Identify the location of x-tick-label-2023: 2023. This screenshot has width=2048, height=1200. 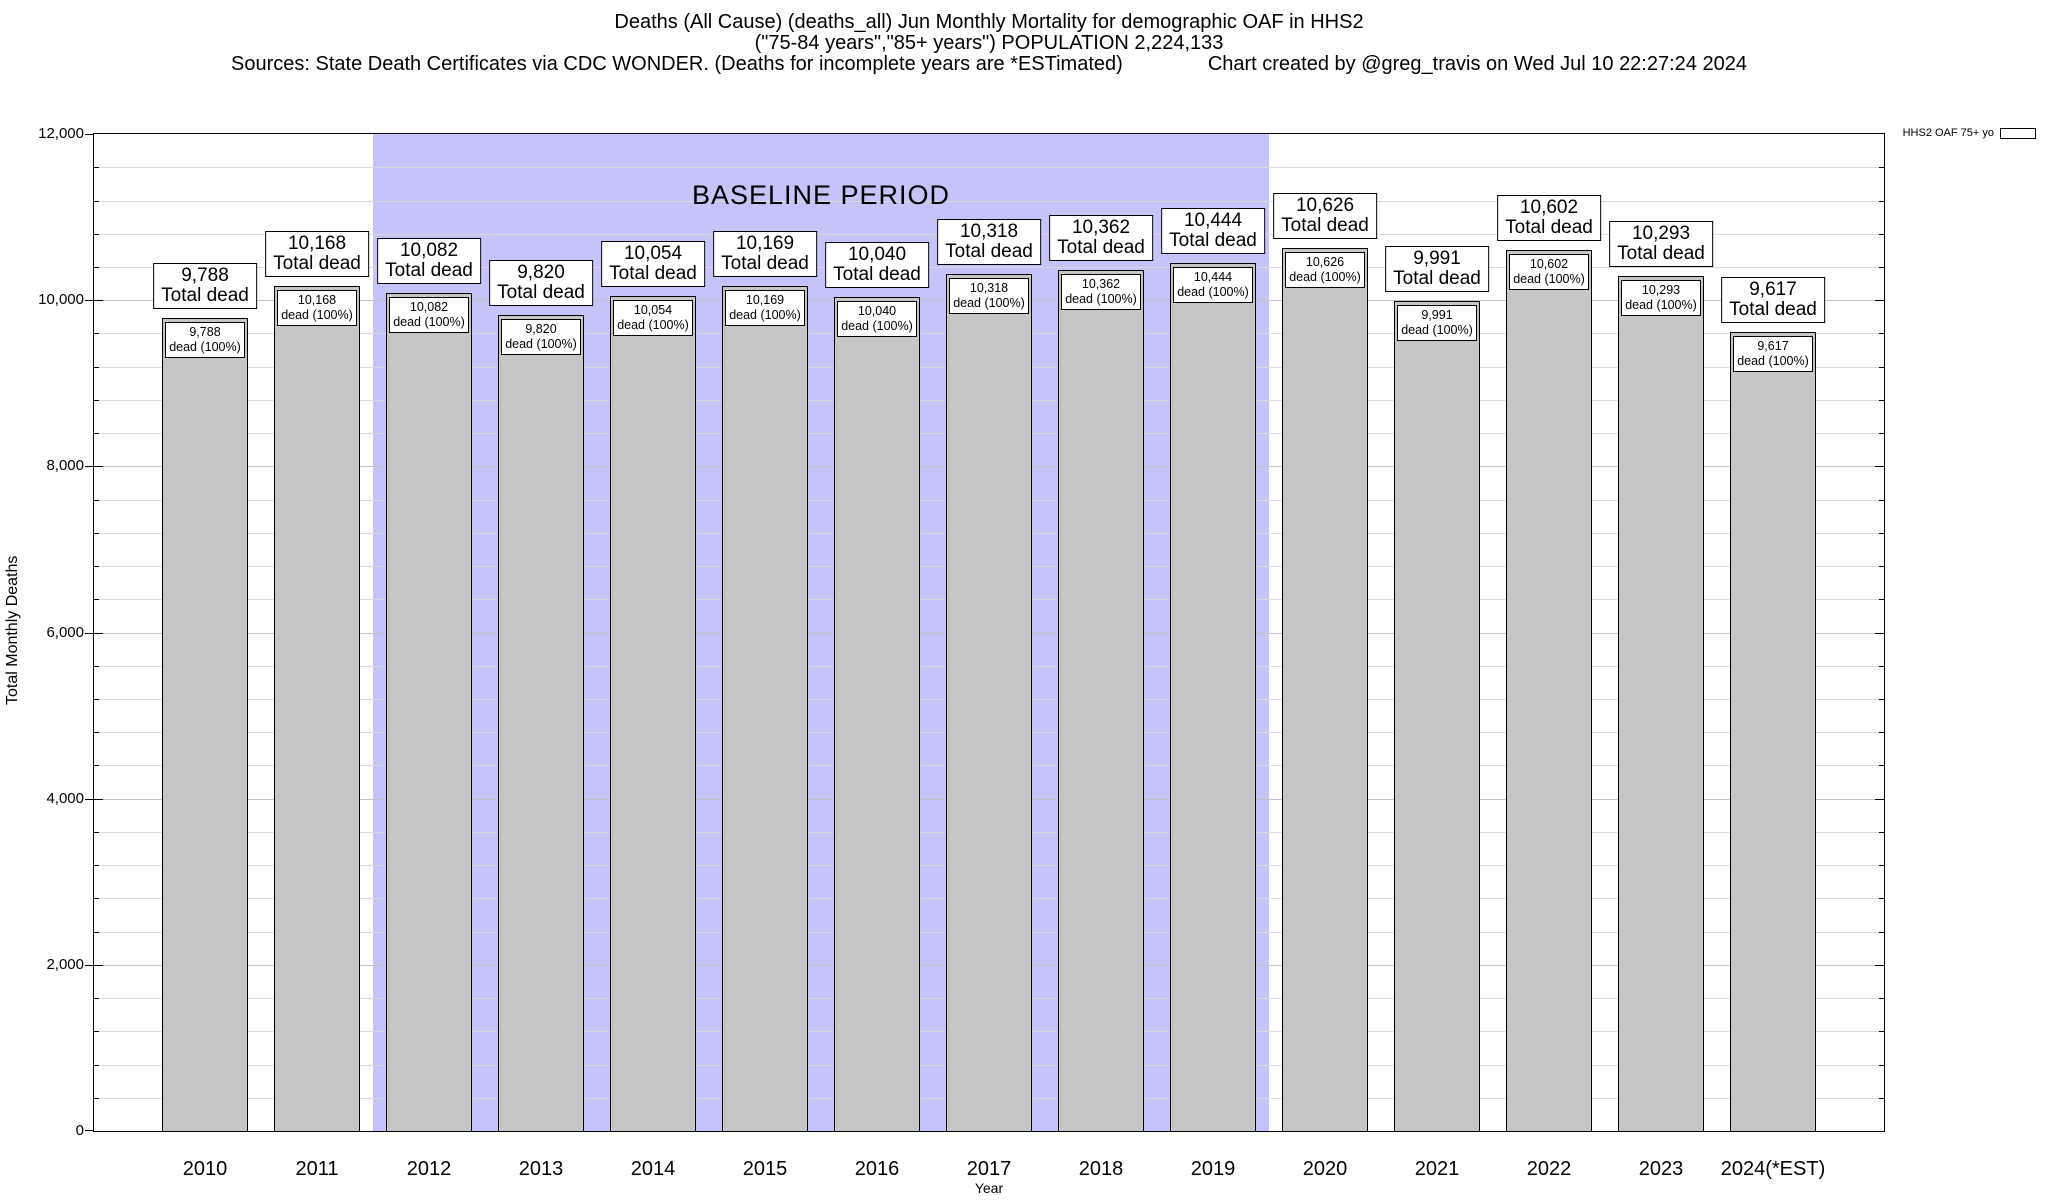
(1661, 1169).